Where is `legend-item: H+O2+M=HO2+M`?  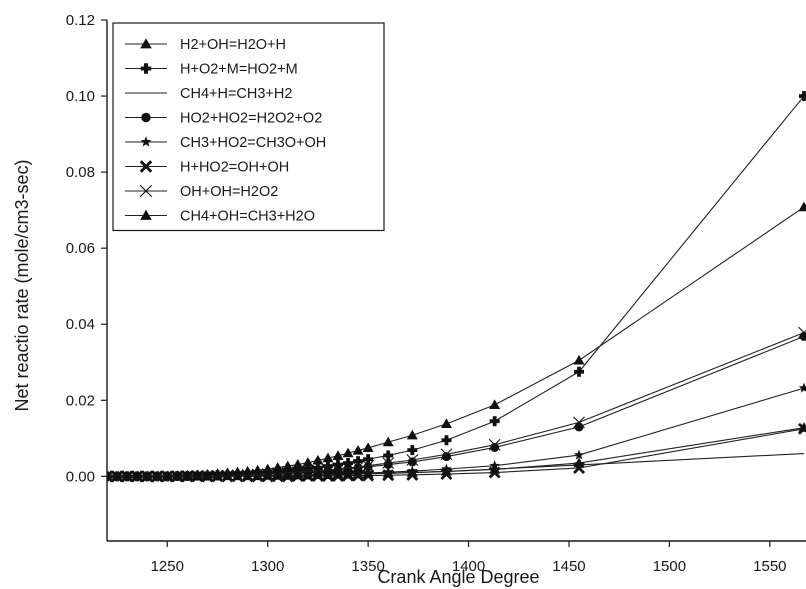
legend-item: H+O2+M=HO2+M is located at coordinates (211, 70).